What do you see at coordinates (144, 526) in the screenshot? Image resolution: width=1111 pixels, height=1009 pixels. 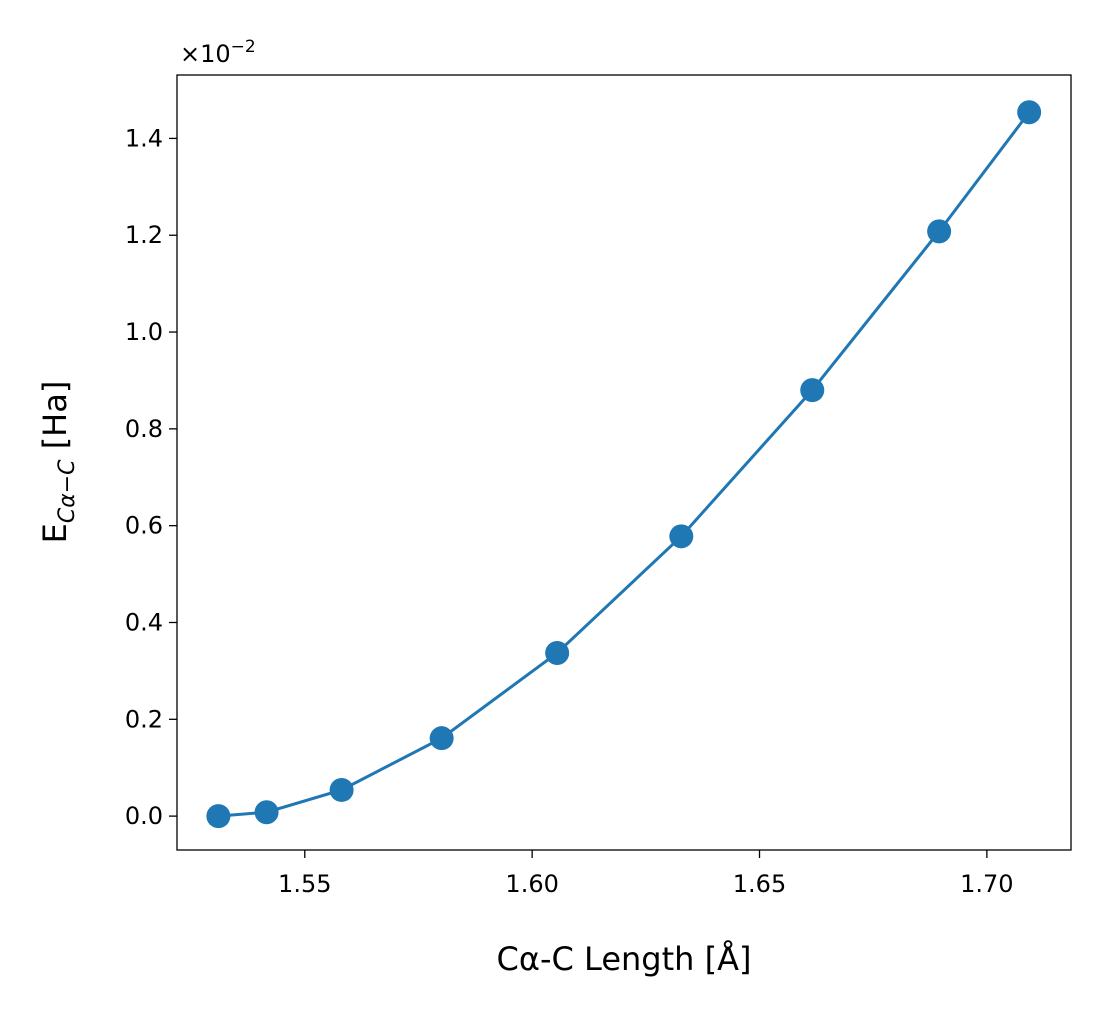 I see `y-tick-label: 0.6` at bounding box center [144, 526].